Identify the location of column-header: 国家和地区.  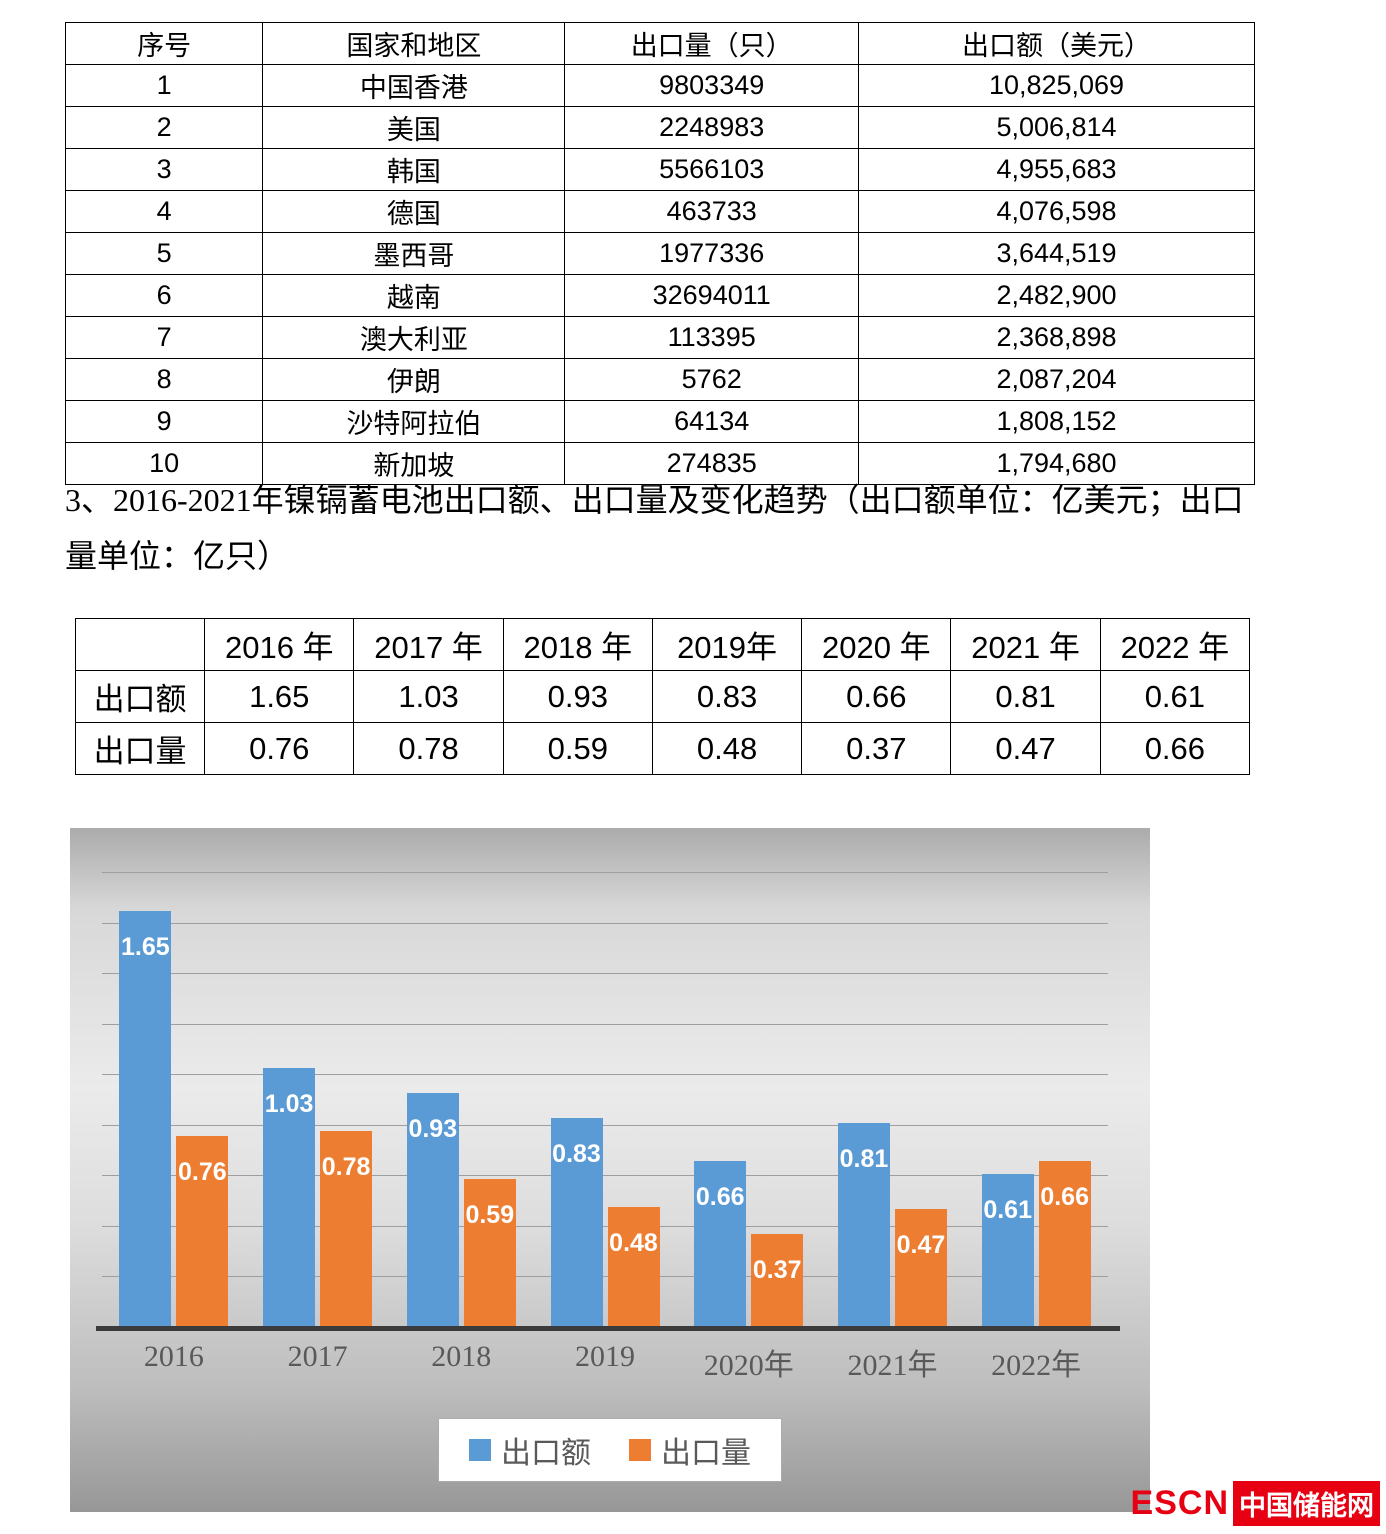
(414, 43).